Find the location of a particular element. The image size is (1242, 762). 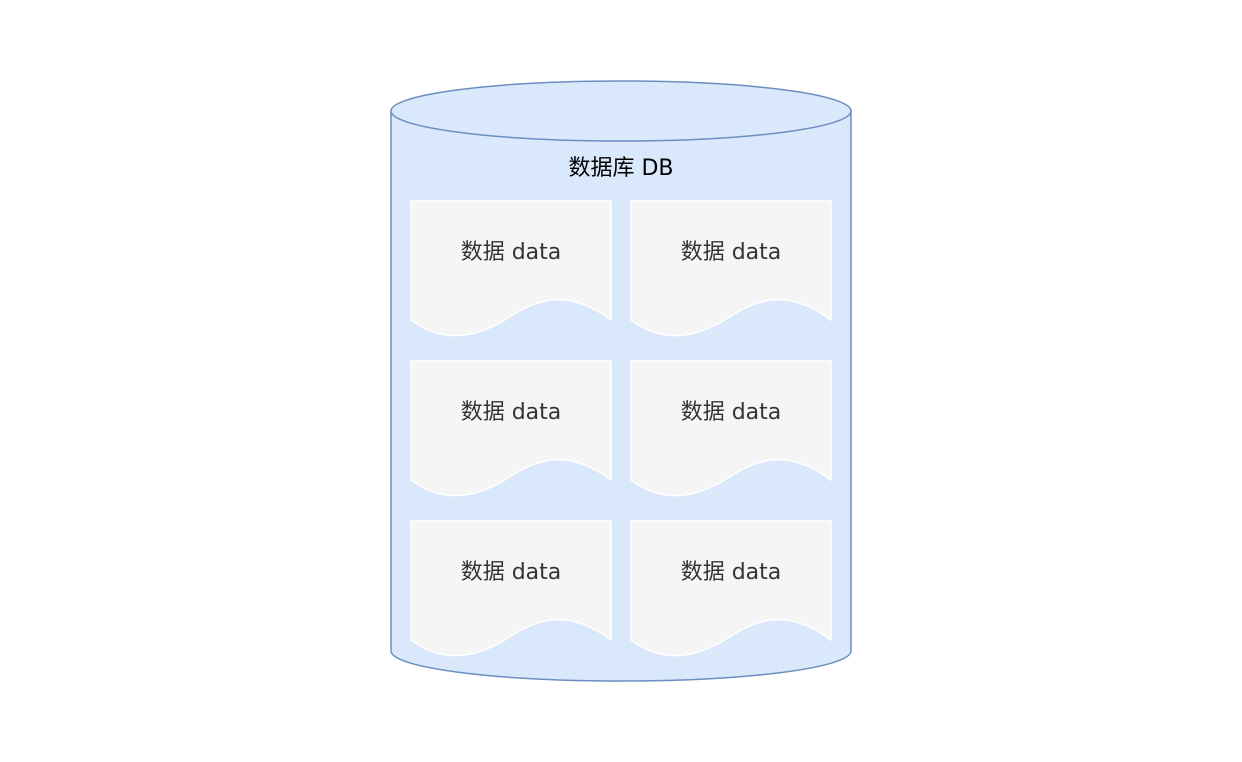

cylinder-top is located at coordinates (621, 111).